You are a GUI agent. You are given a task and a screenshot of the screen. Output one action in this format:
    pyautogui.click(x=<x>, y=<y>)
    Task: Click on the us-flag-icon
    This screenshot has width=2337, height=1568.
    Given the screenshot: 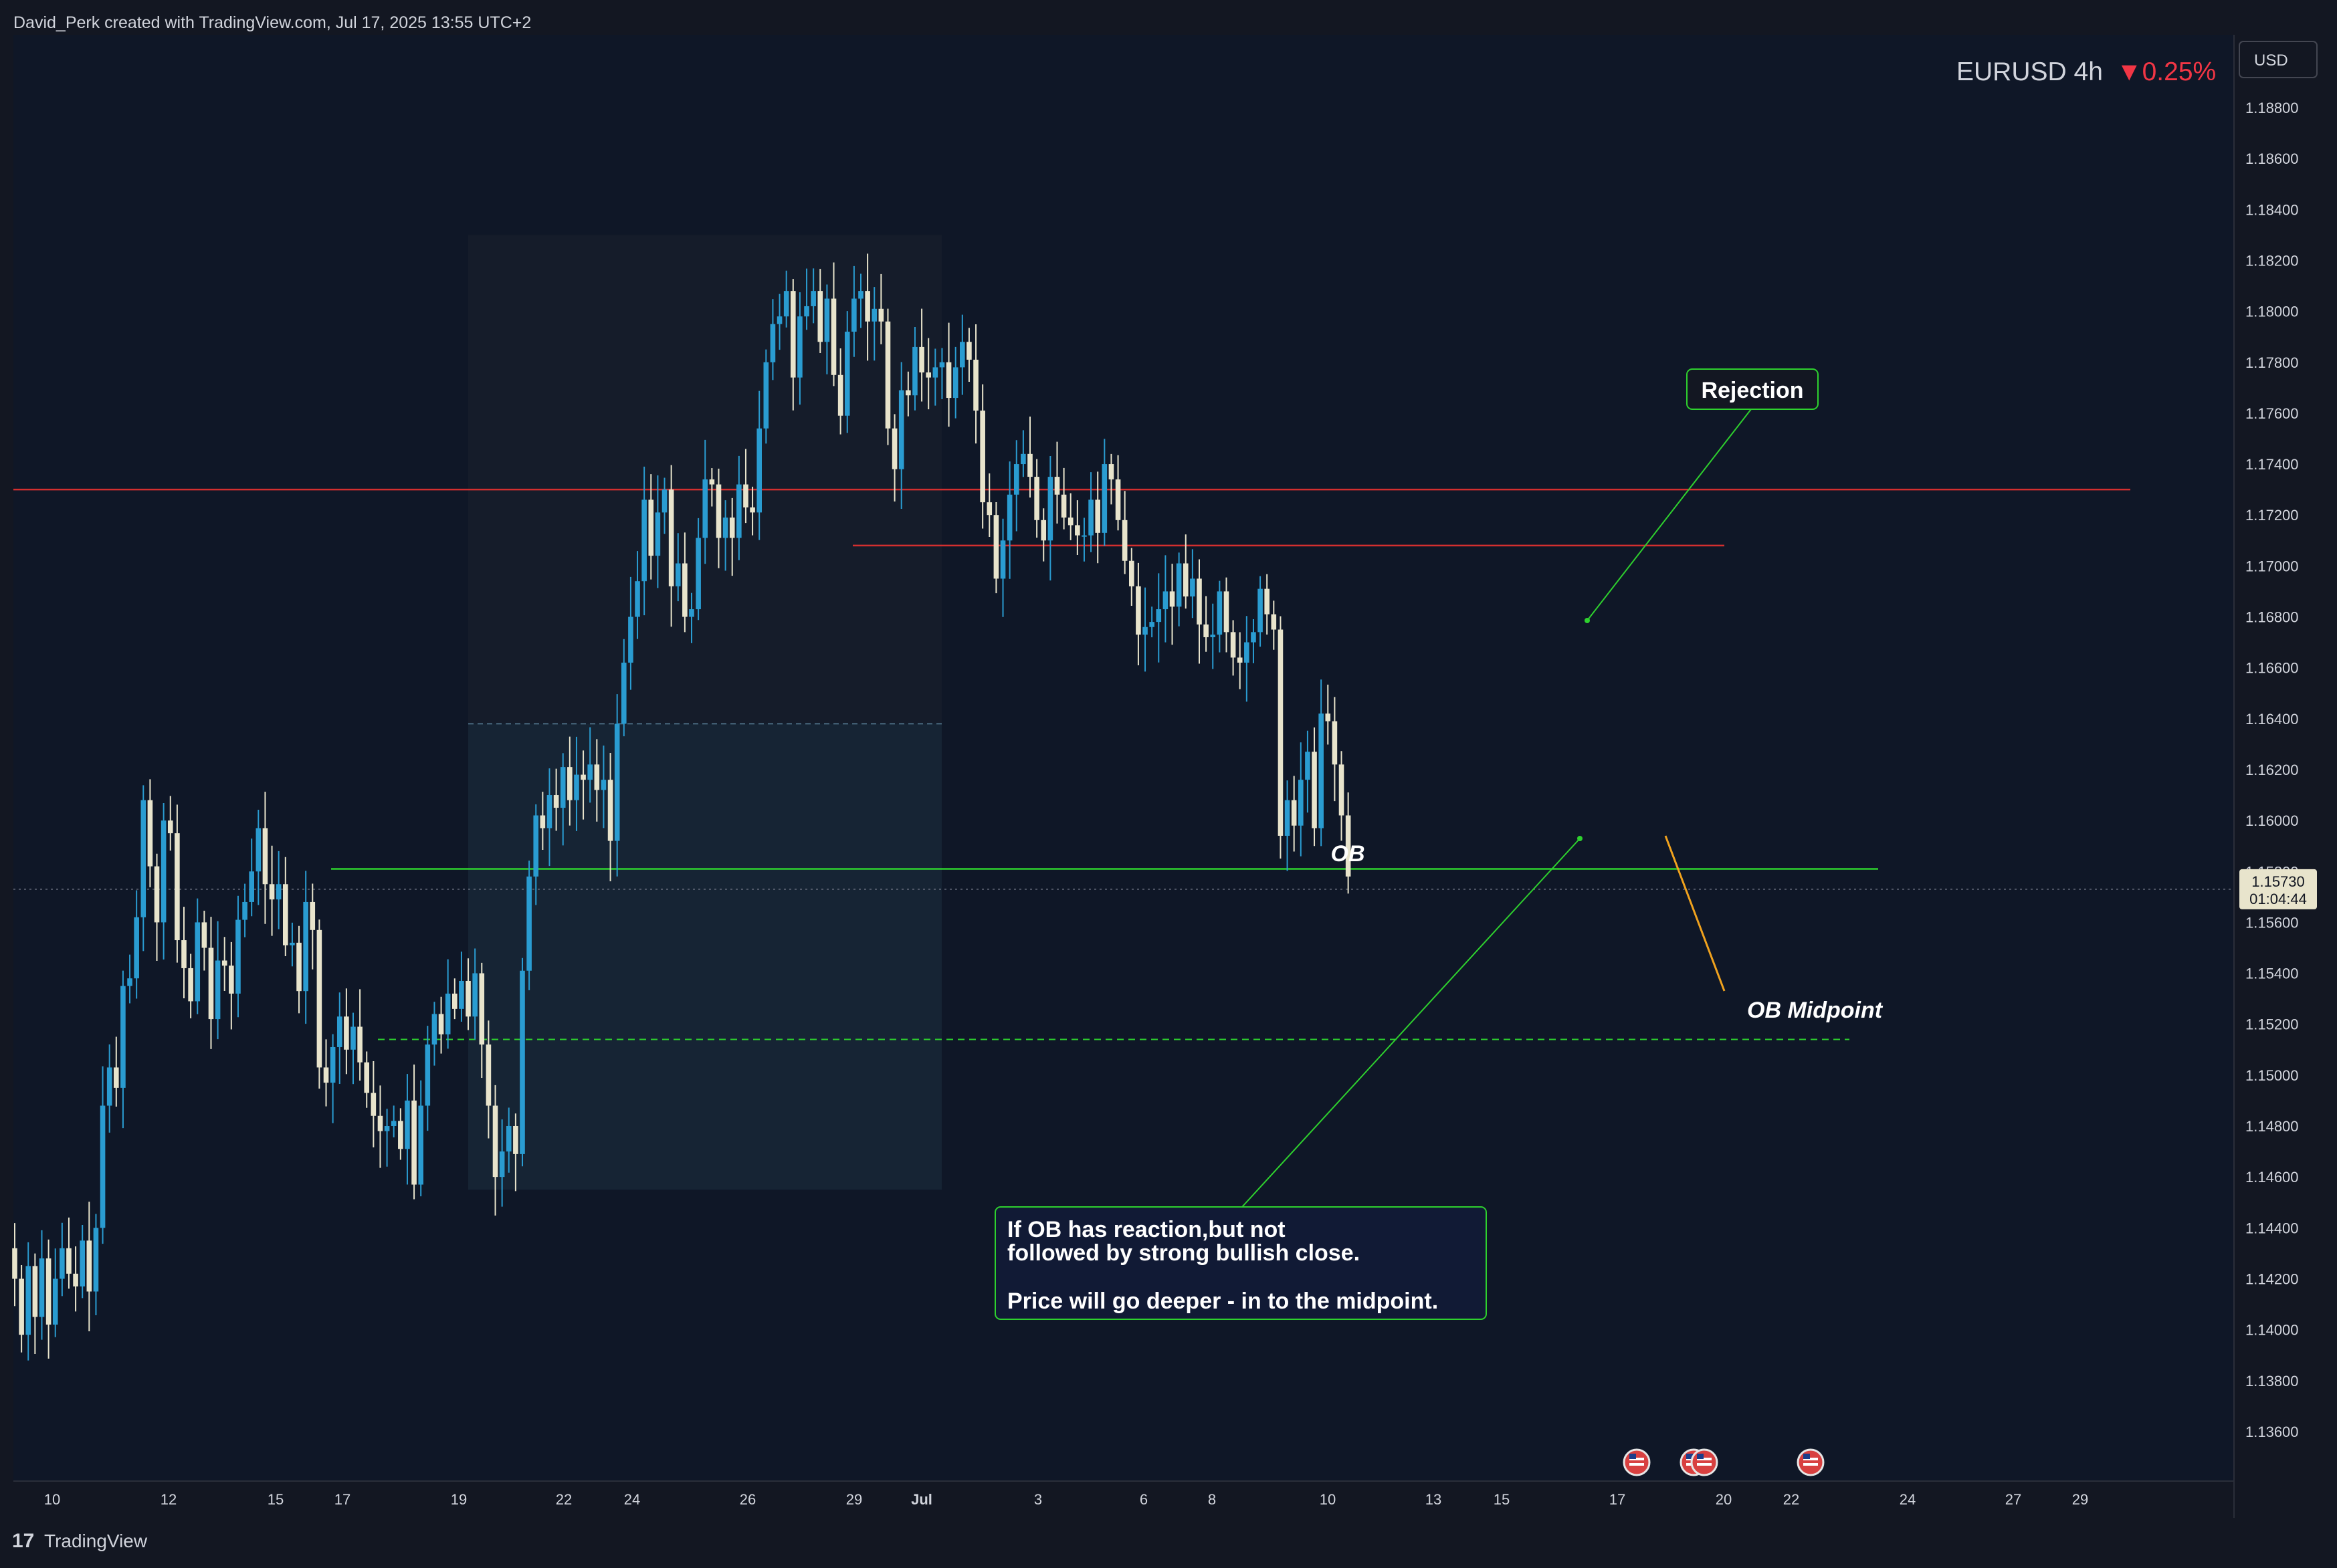 What is the action you would take?
    pyautogui.click(x=1811, y=1462)
    